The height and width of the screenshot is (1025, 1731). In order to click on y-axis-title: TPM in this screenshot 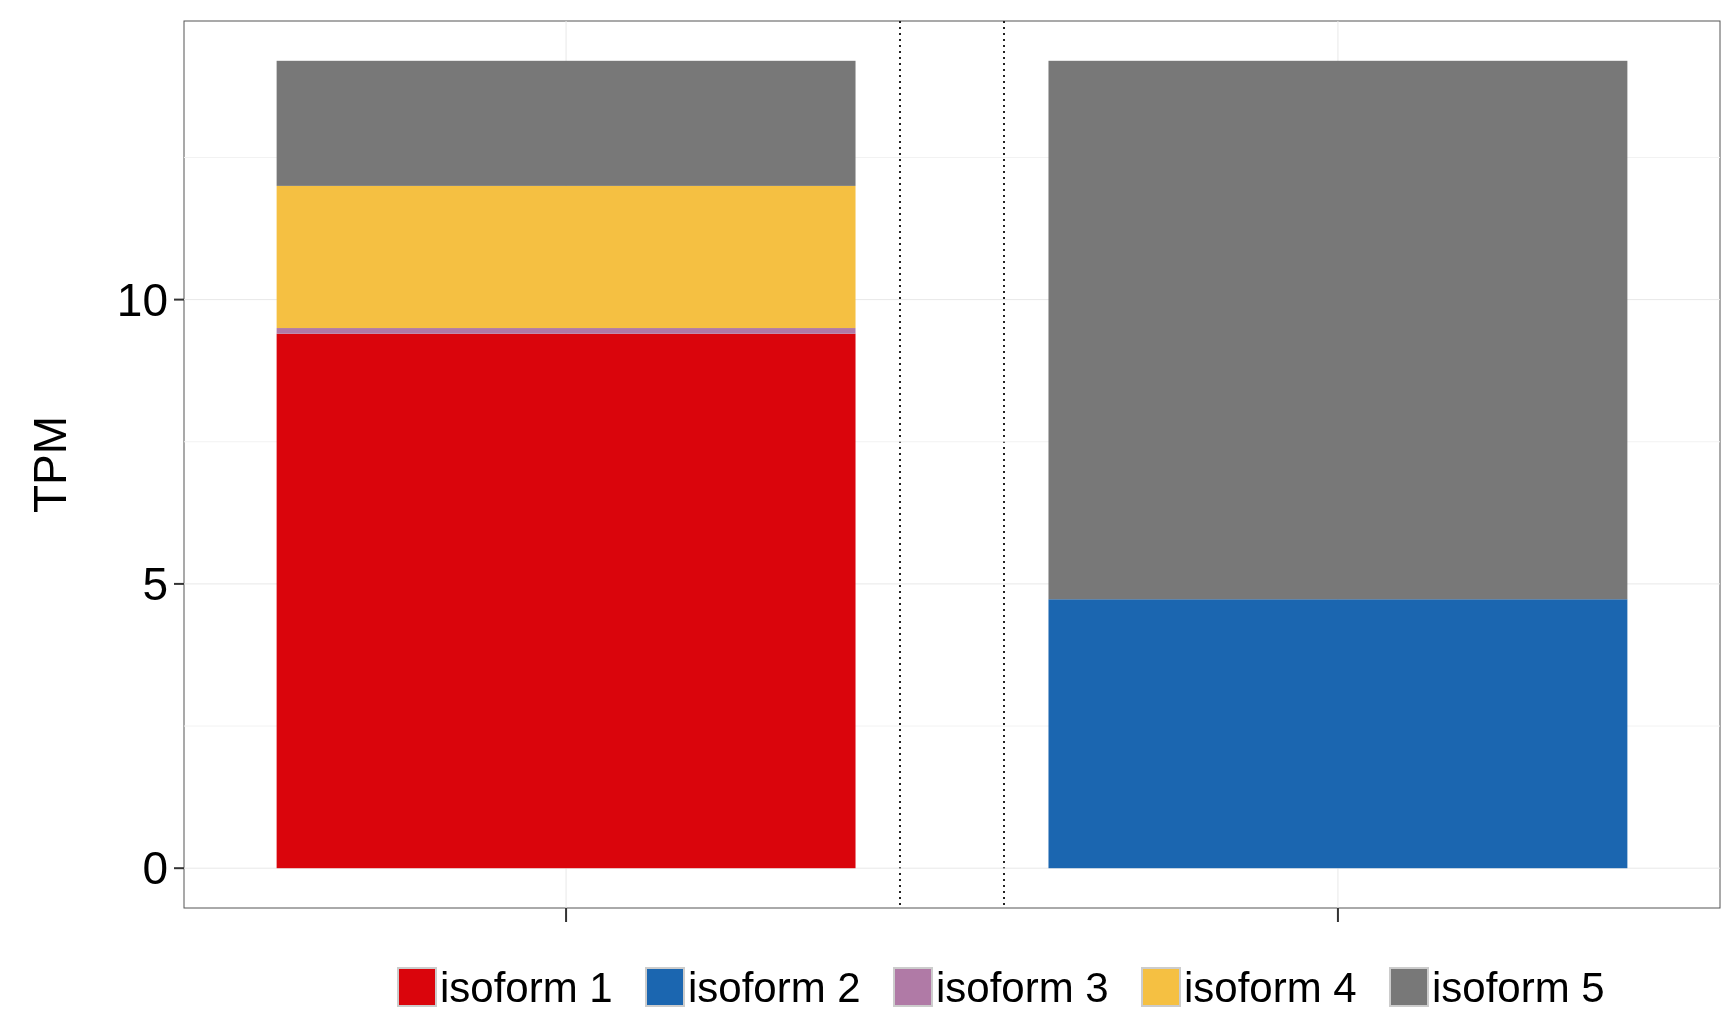, I will do `click(50, 464)`.